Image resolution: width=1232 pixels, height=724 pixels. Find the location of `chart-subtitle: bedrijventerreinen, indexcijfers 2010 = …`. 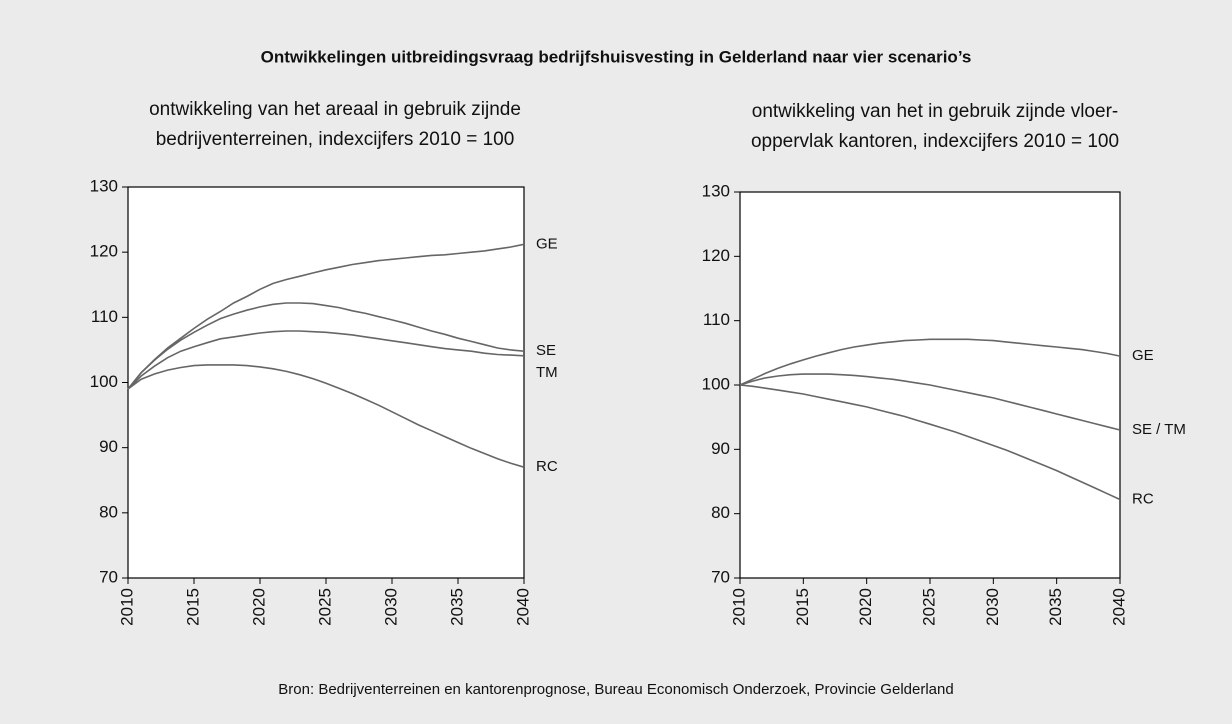

chart-subtitle: bedrijventerreinen, indexcijfers 2010 = … is located at coordinates (335, 139).